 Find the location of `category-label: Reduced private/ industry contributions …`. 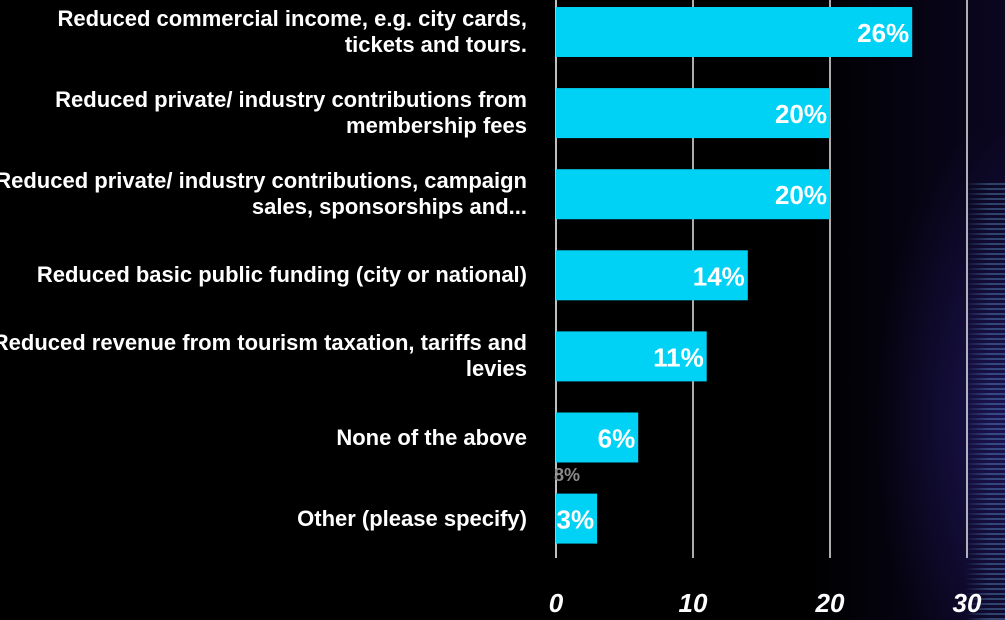

category-label: Reduced private/ industry contributions … is located at coordinates (291, 113).